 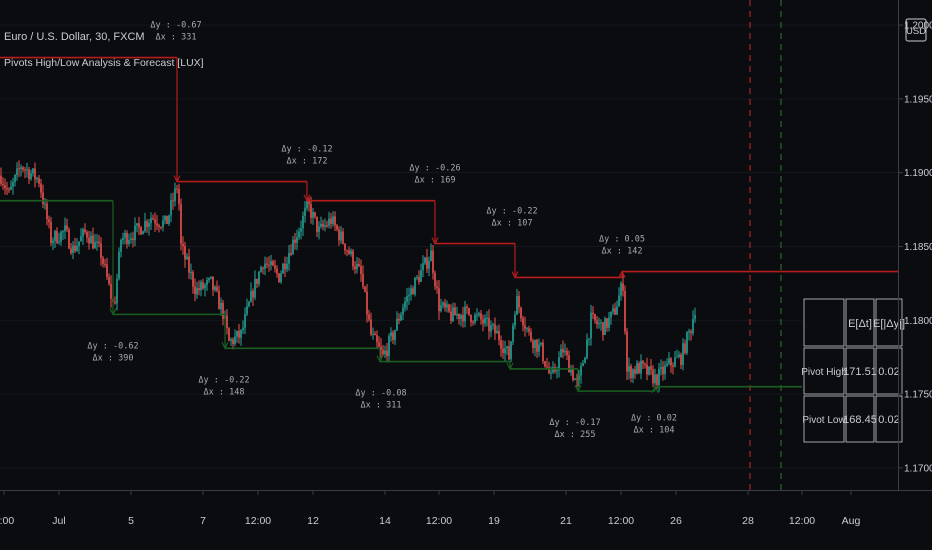 What do you see at coordinates (916, 30) in the screenshot?
I see `currency-badge: USD` at bounding box center [916, 30].